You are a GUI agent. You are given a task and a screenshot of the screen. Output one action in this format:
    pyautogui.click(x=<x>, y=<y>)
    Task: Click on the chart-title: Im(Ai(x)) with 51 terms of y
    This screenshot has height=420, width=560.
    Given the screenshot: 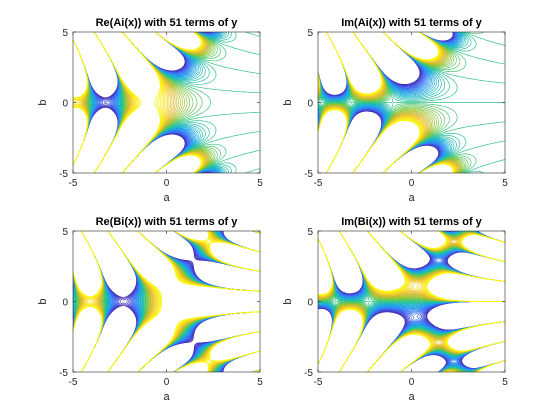 What is the action you would take?
    pyautogui.click(x=411, y=23)
    